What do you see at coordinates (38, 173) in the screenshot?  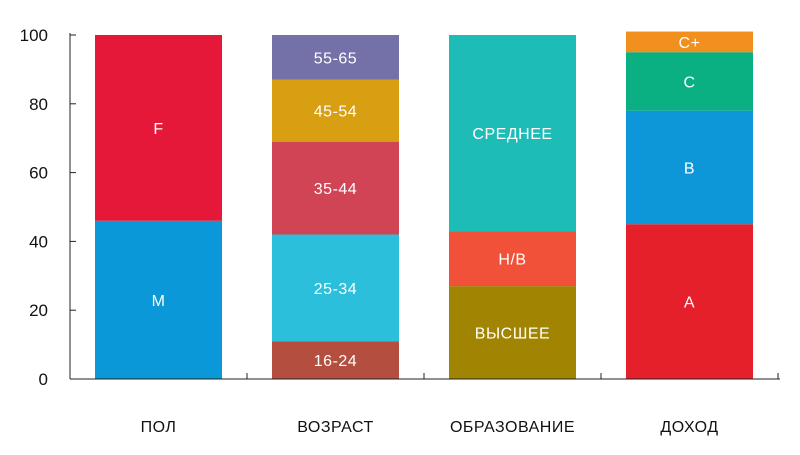 I see `y-tick-label-60: 60` at bounding box center [38, 173].